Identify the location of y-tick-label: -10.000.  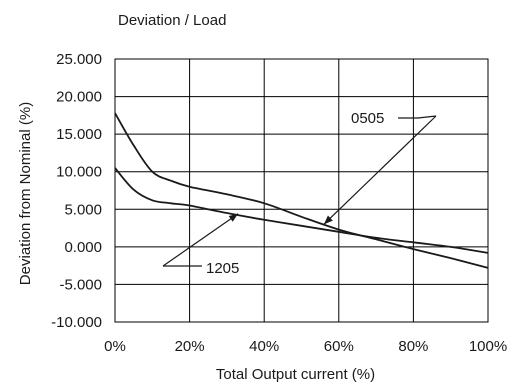
(76, 322).